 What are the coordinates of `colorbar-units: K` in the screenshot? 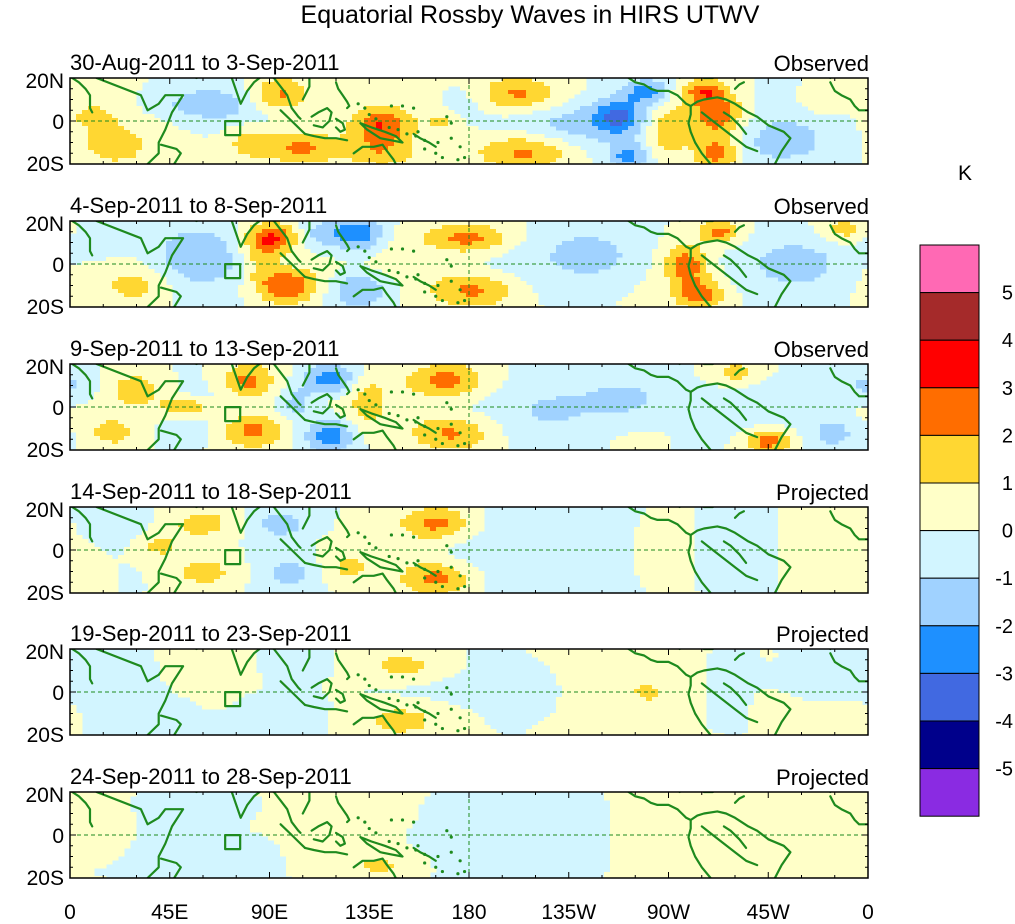 It's located at (965, 173).